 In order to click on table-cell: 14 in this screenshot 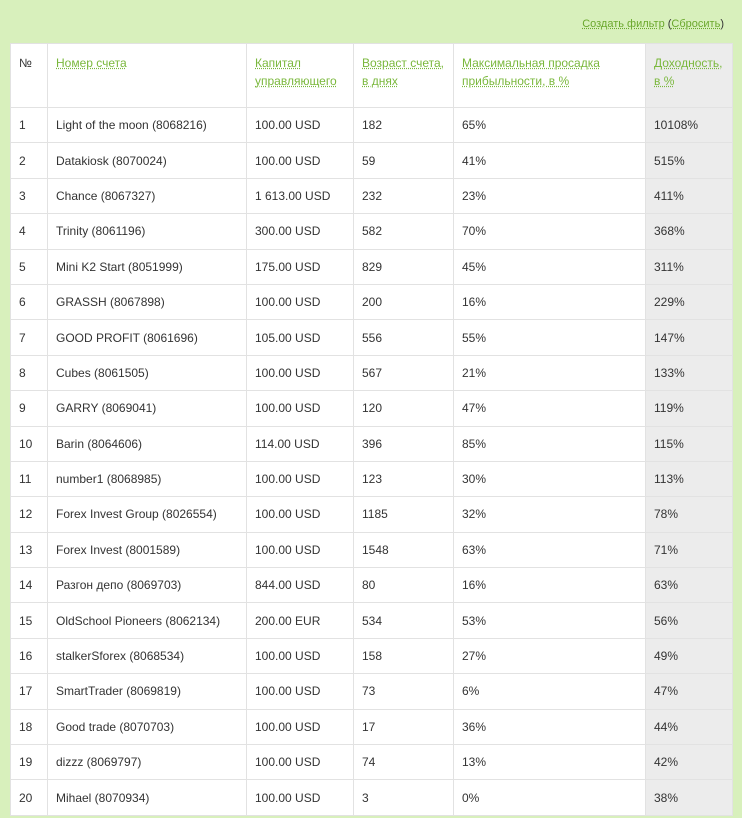, I will do `click(29, 585)`.